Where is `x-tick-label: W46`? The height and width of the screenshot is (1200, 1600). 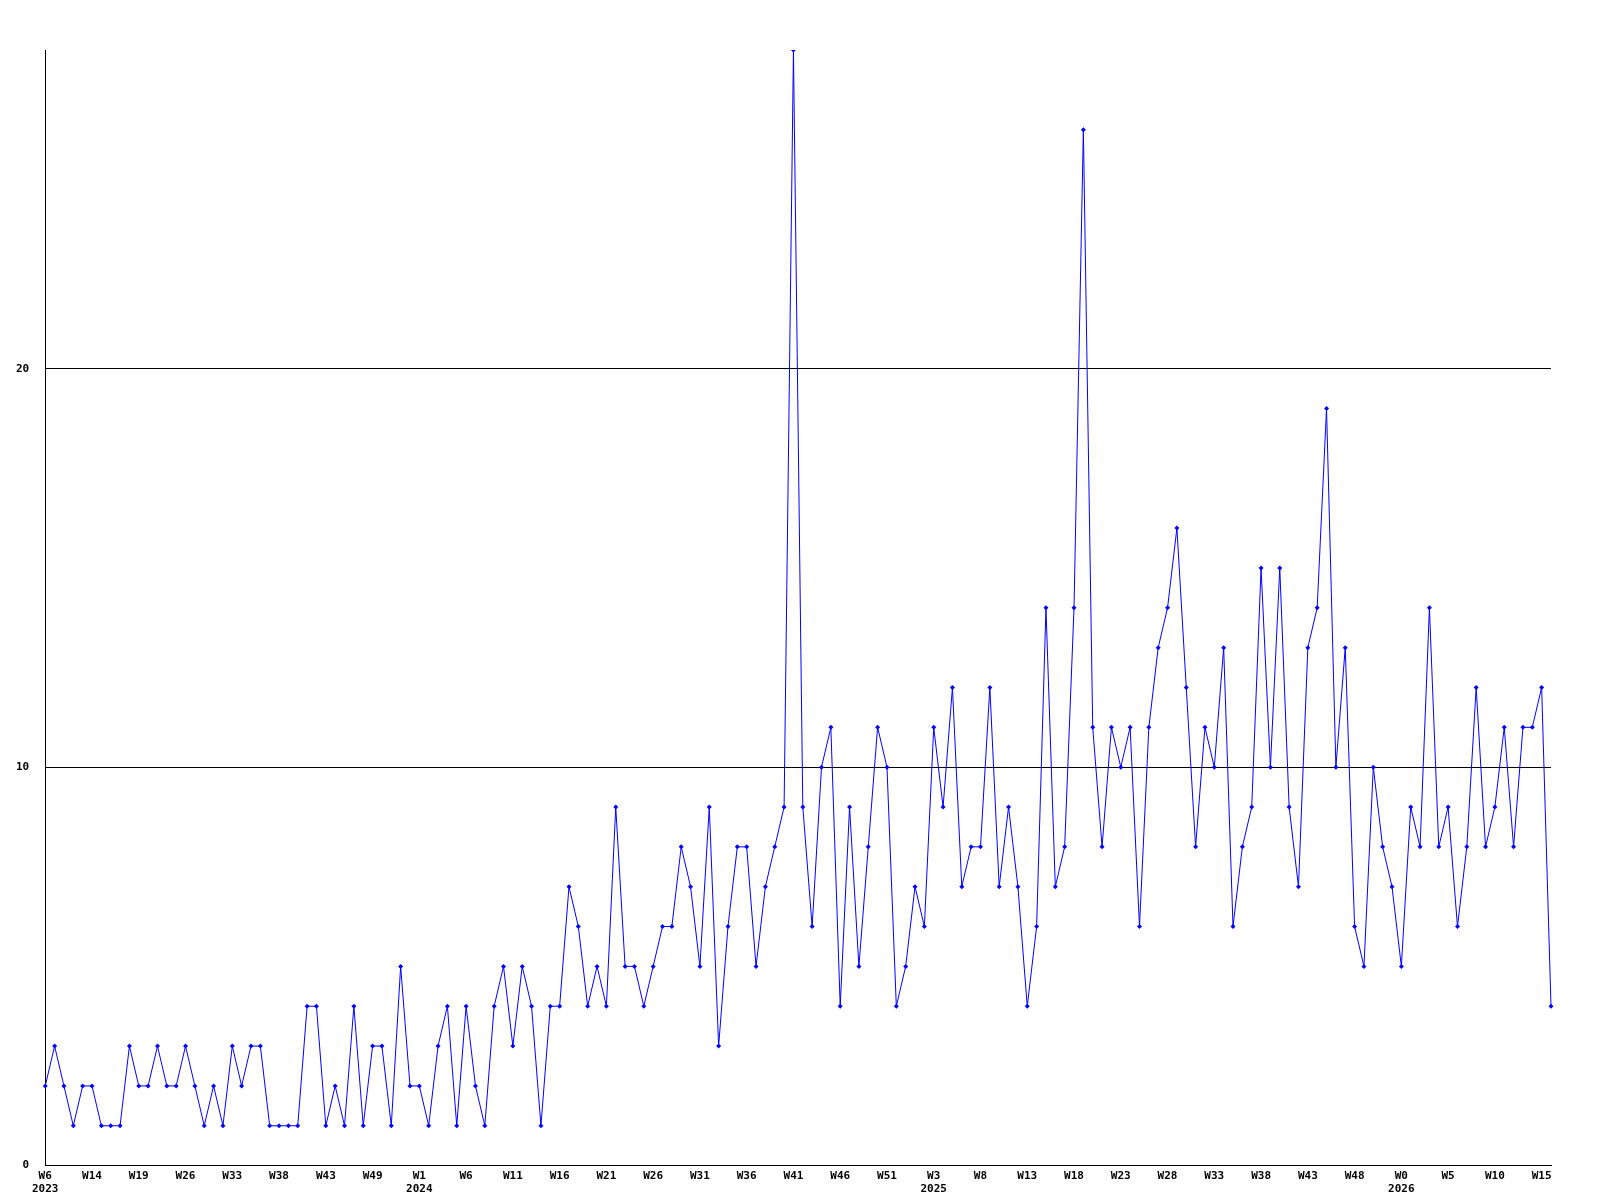
x-tick-label: W46 is located at coordinates (840, 1176).